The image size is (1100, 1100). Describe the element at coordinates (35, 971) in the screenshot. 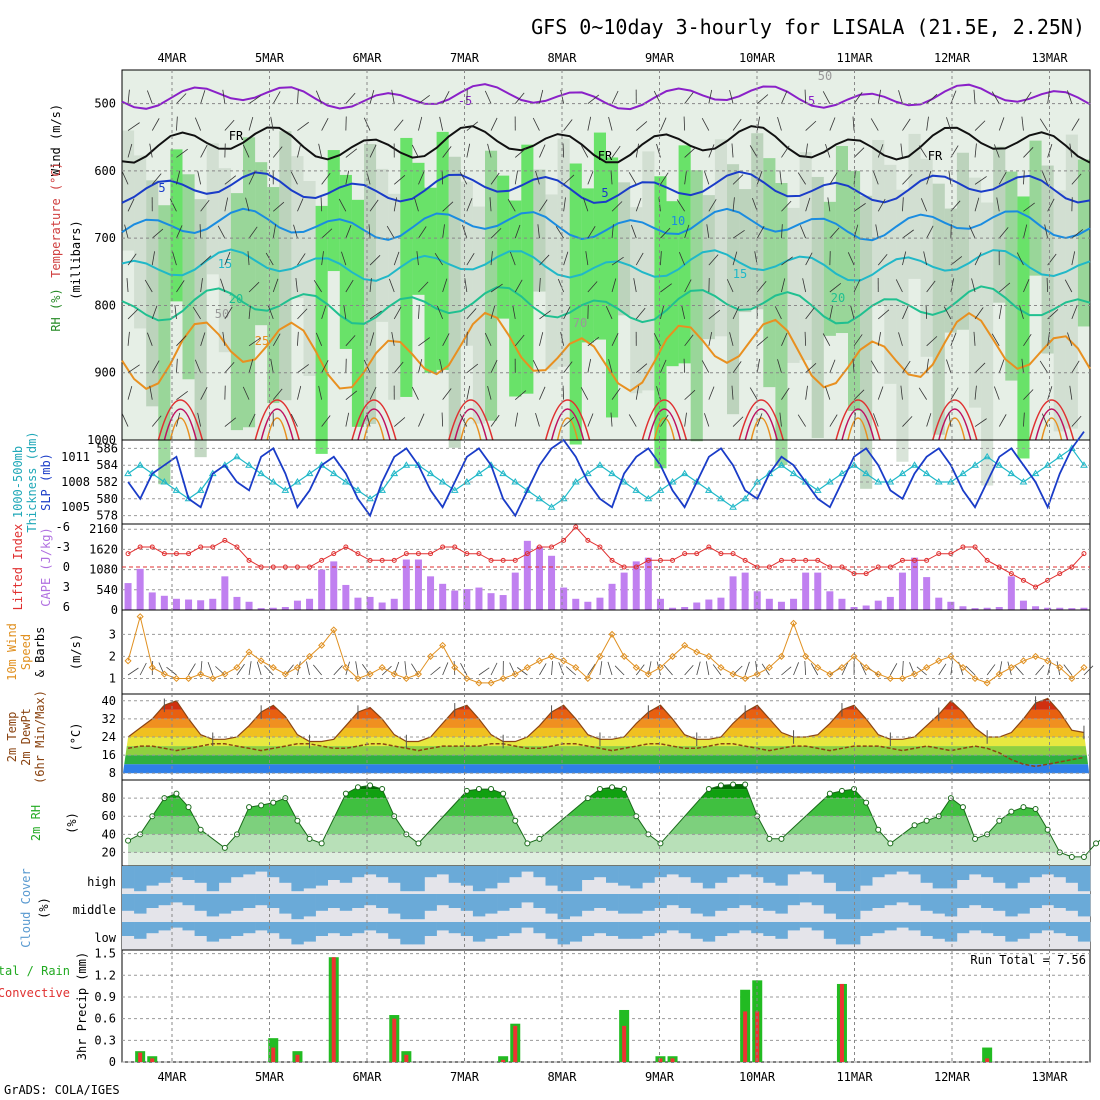

I see `precip-ylabel-a: Total / Rain` at that location.